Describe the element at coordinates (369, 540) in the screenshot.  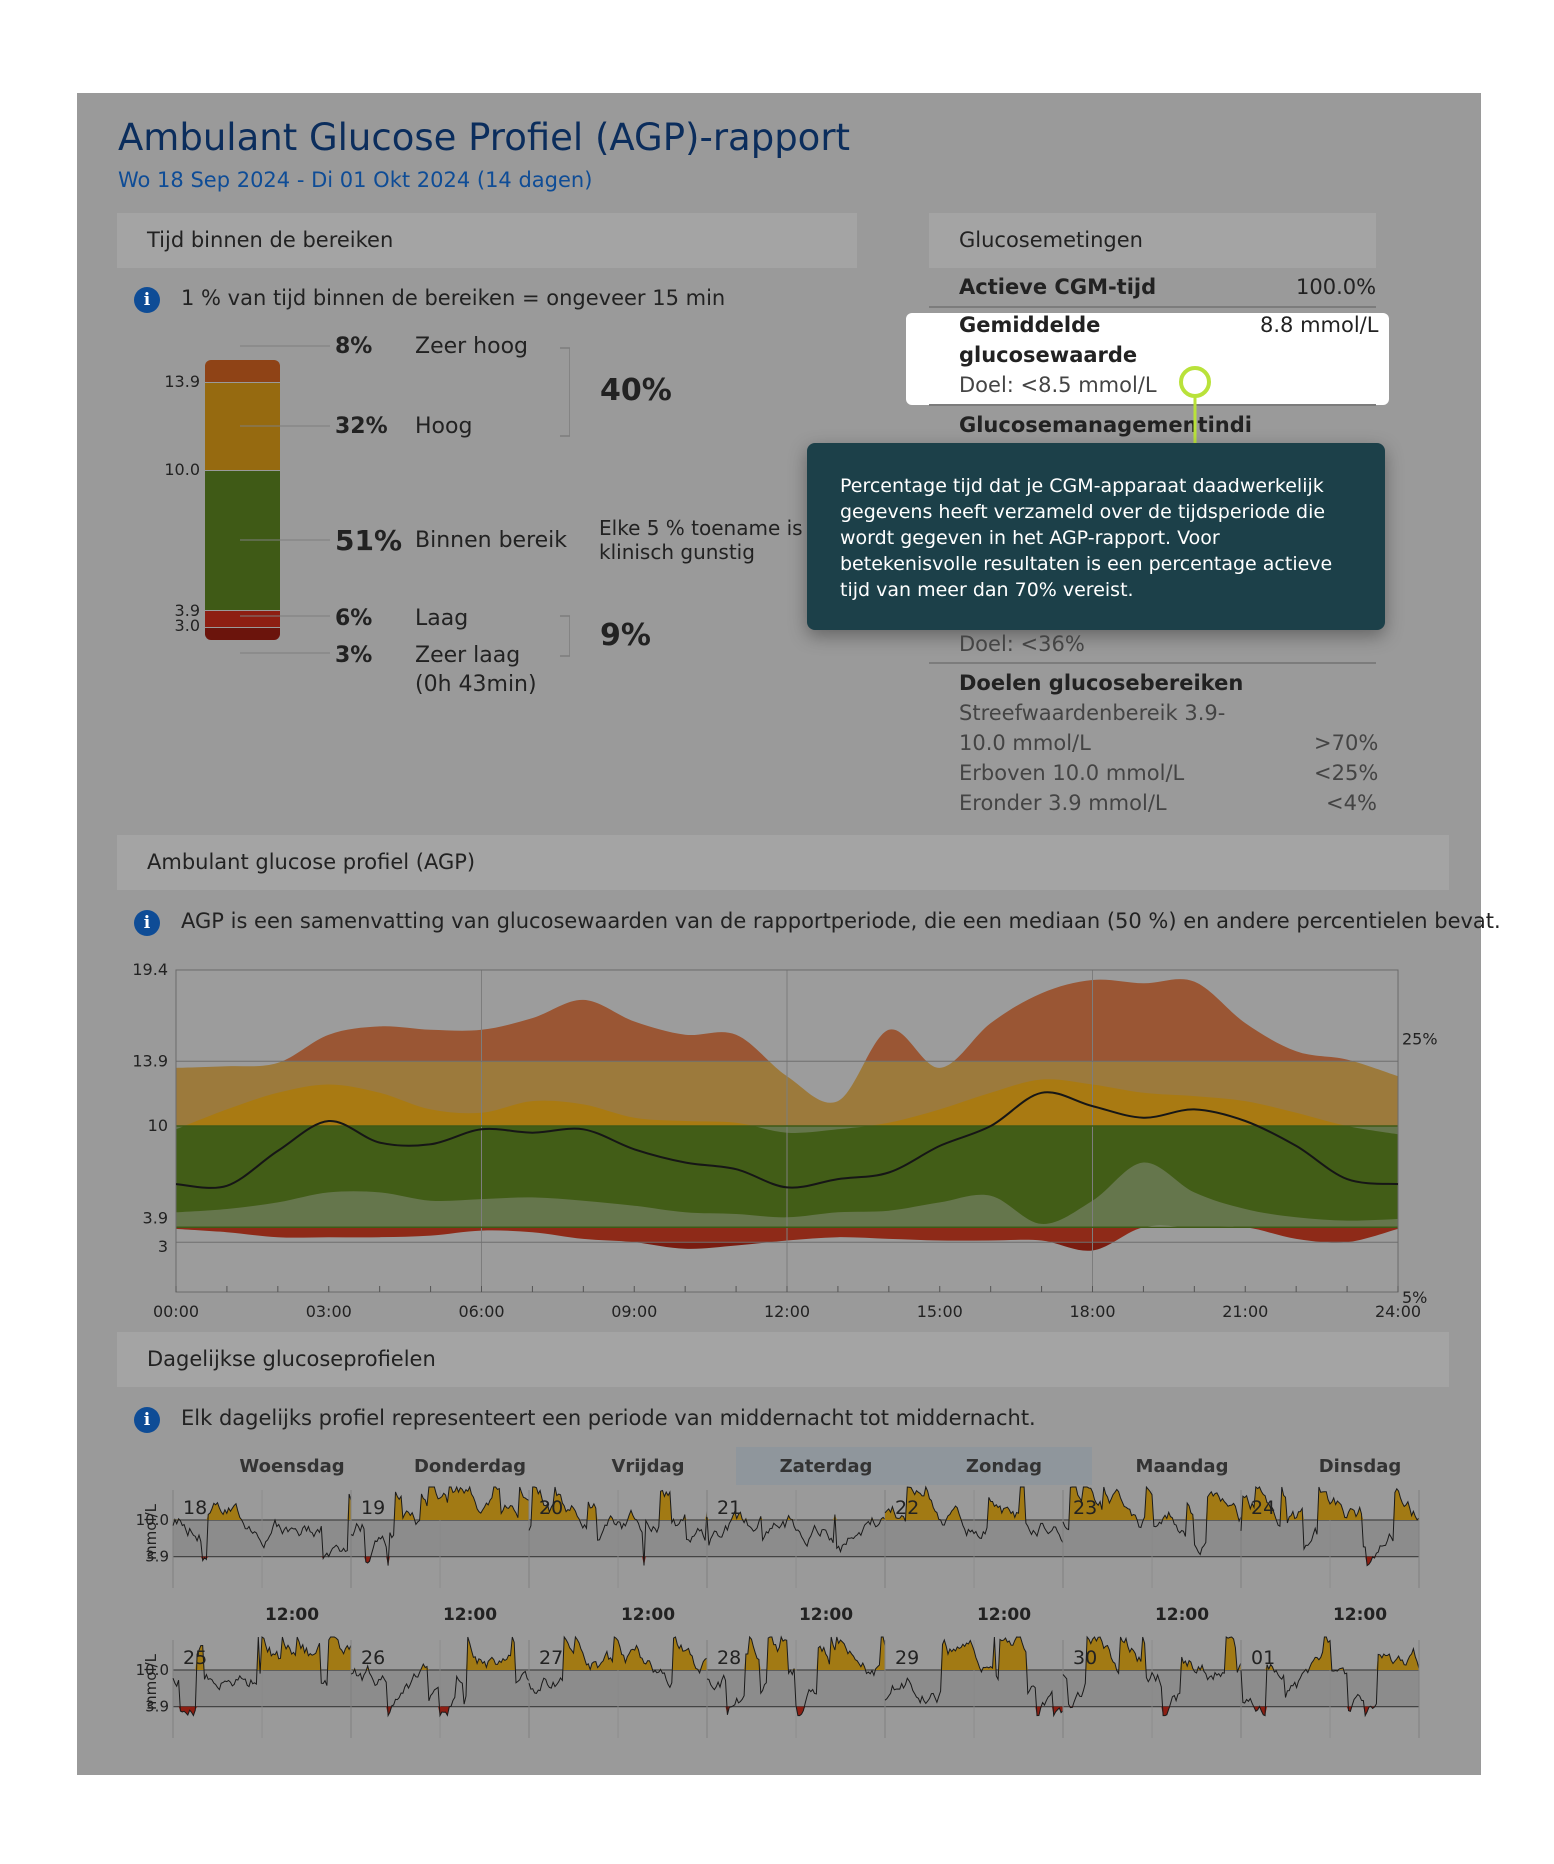
I see `in-range-pct: 51%` at that location.